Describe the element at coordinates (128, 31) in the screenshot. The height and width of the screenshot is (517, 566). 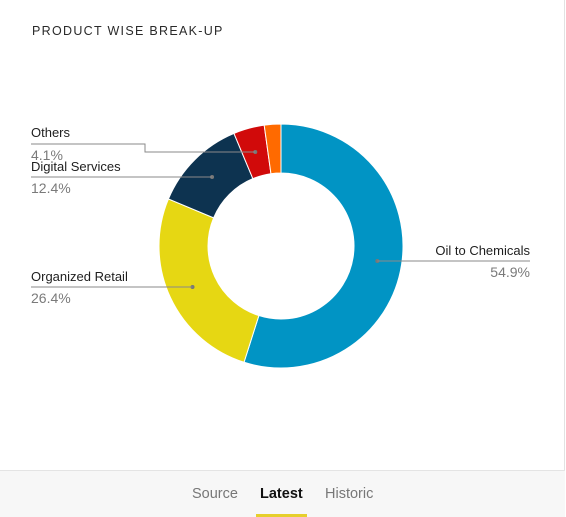
I see `chart-title: PRODUCT WISE BREAK-UP` at that location.